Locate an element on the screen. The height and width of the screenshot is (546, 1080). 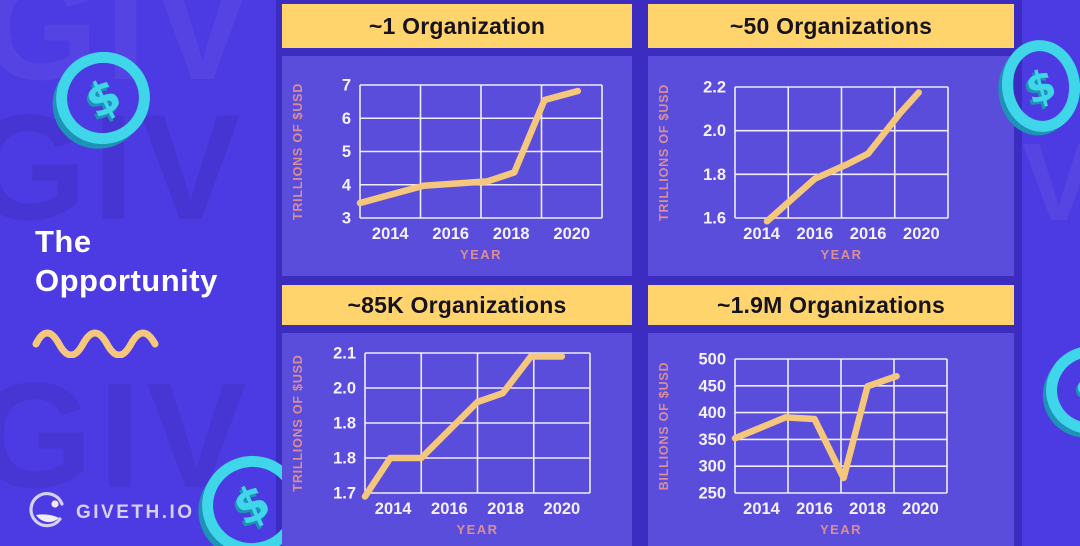
giveth-logo: GIVETH.IO is located at coordinates (114, 513).